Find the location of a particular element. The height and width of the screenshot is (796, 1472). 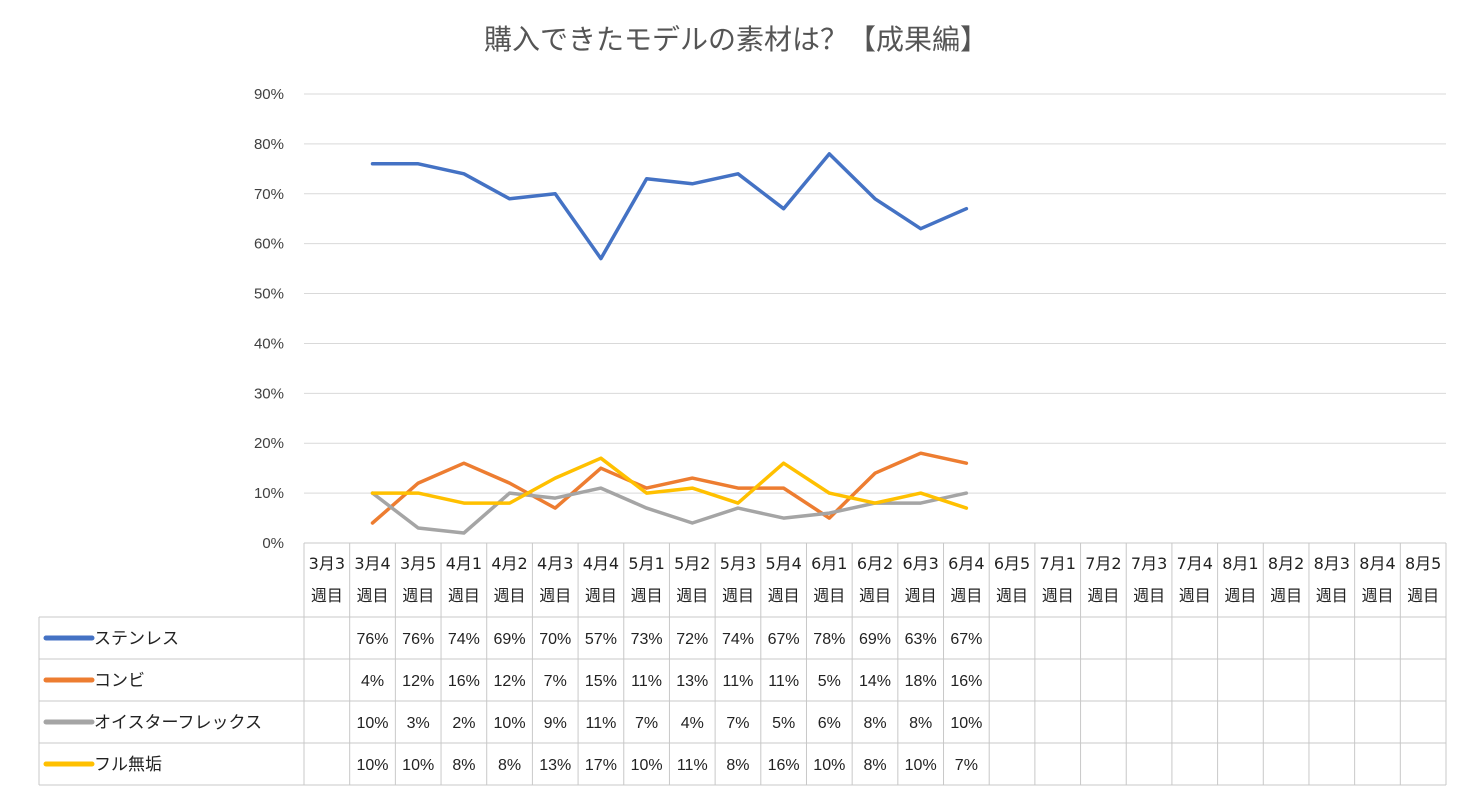

x-tick-label: 5月2 is located at coordinates (692, 563).